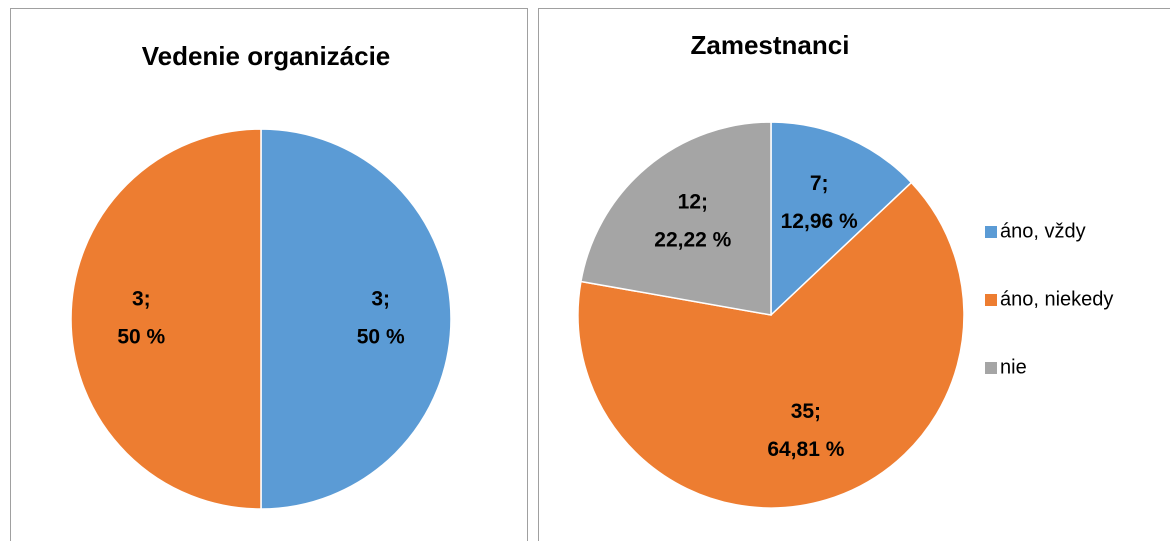 The width and height of the screenshot is (1170, 541). I want to click on data-label: 12;, so click(693, 201).